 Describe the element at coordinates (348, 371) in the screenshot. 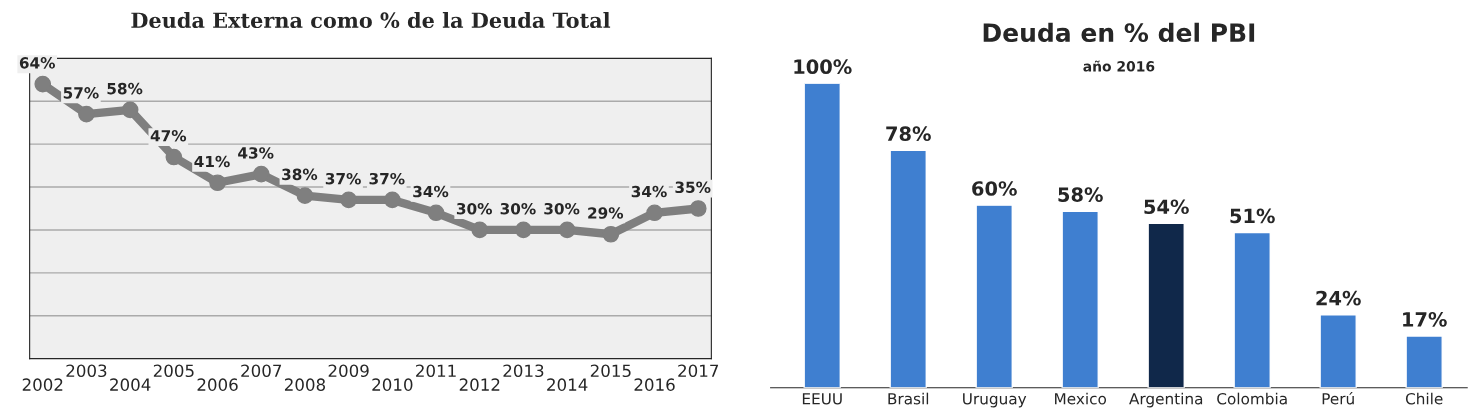

I see `x-tick-label: 2009` at that location.